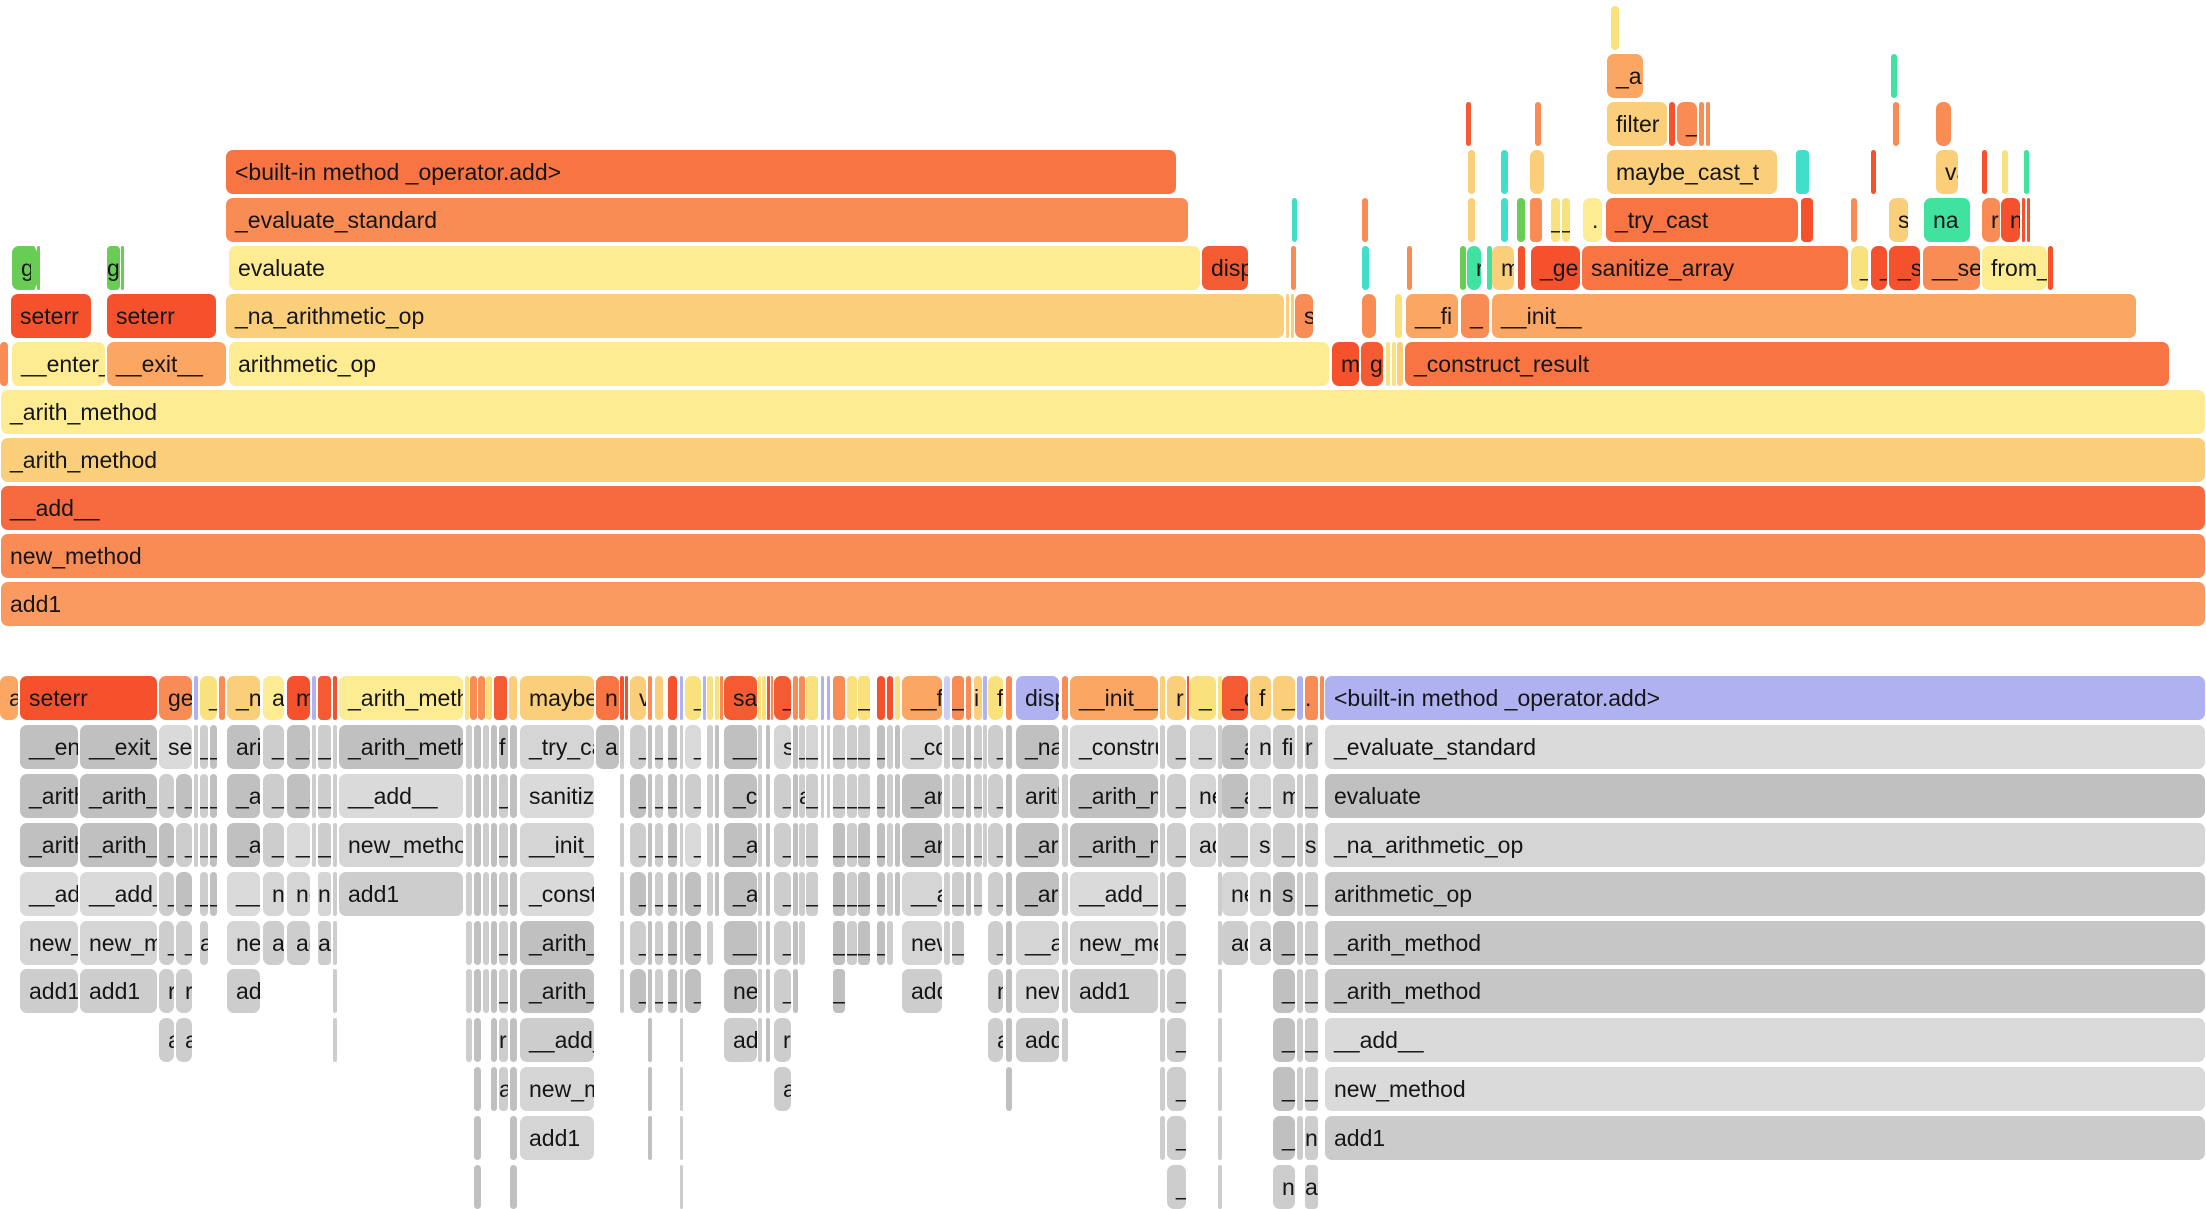  What do you see at coordinates (1284, 894) in the screenshot?
I see `frame-s: s` at bounding box center [1284, 894].